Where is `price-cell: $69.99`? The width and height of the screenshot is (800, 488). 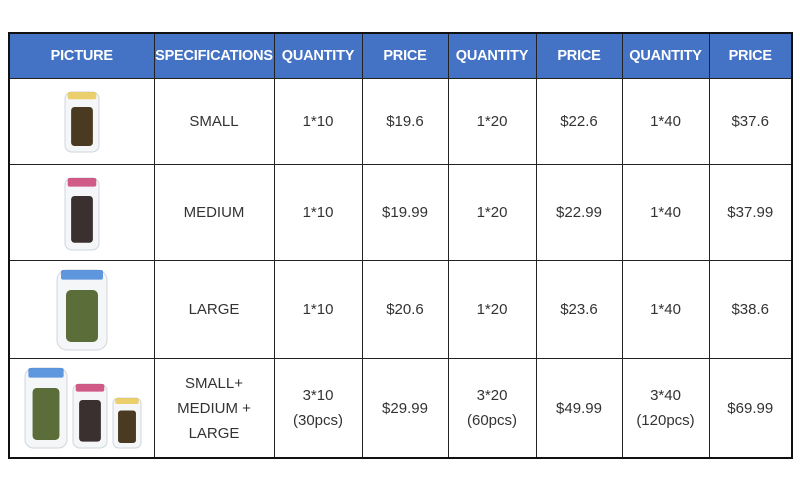 price-cell: $69.99 is located at coordinates (750, 408).